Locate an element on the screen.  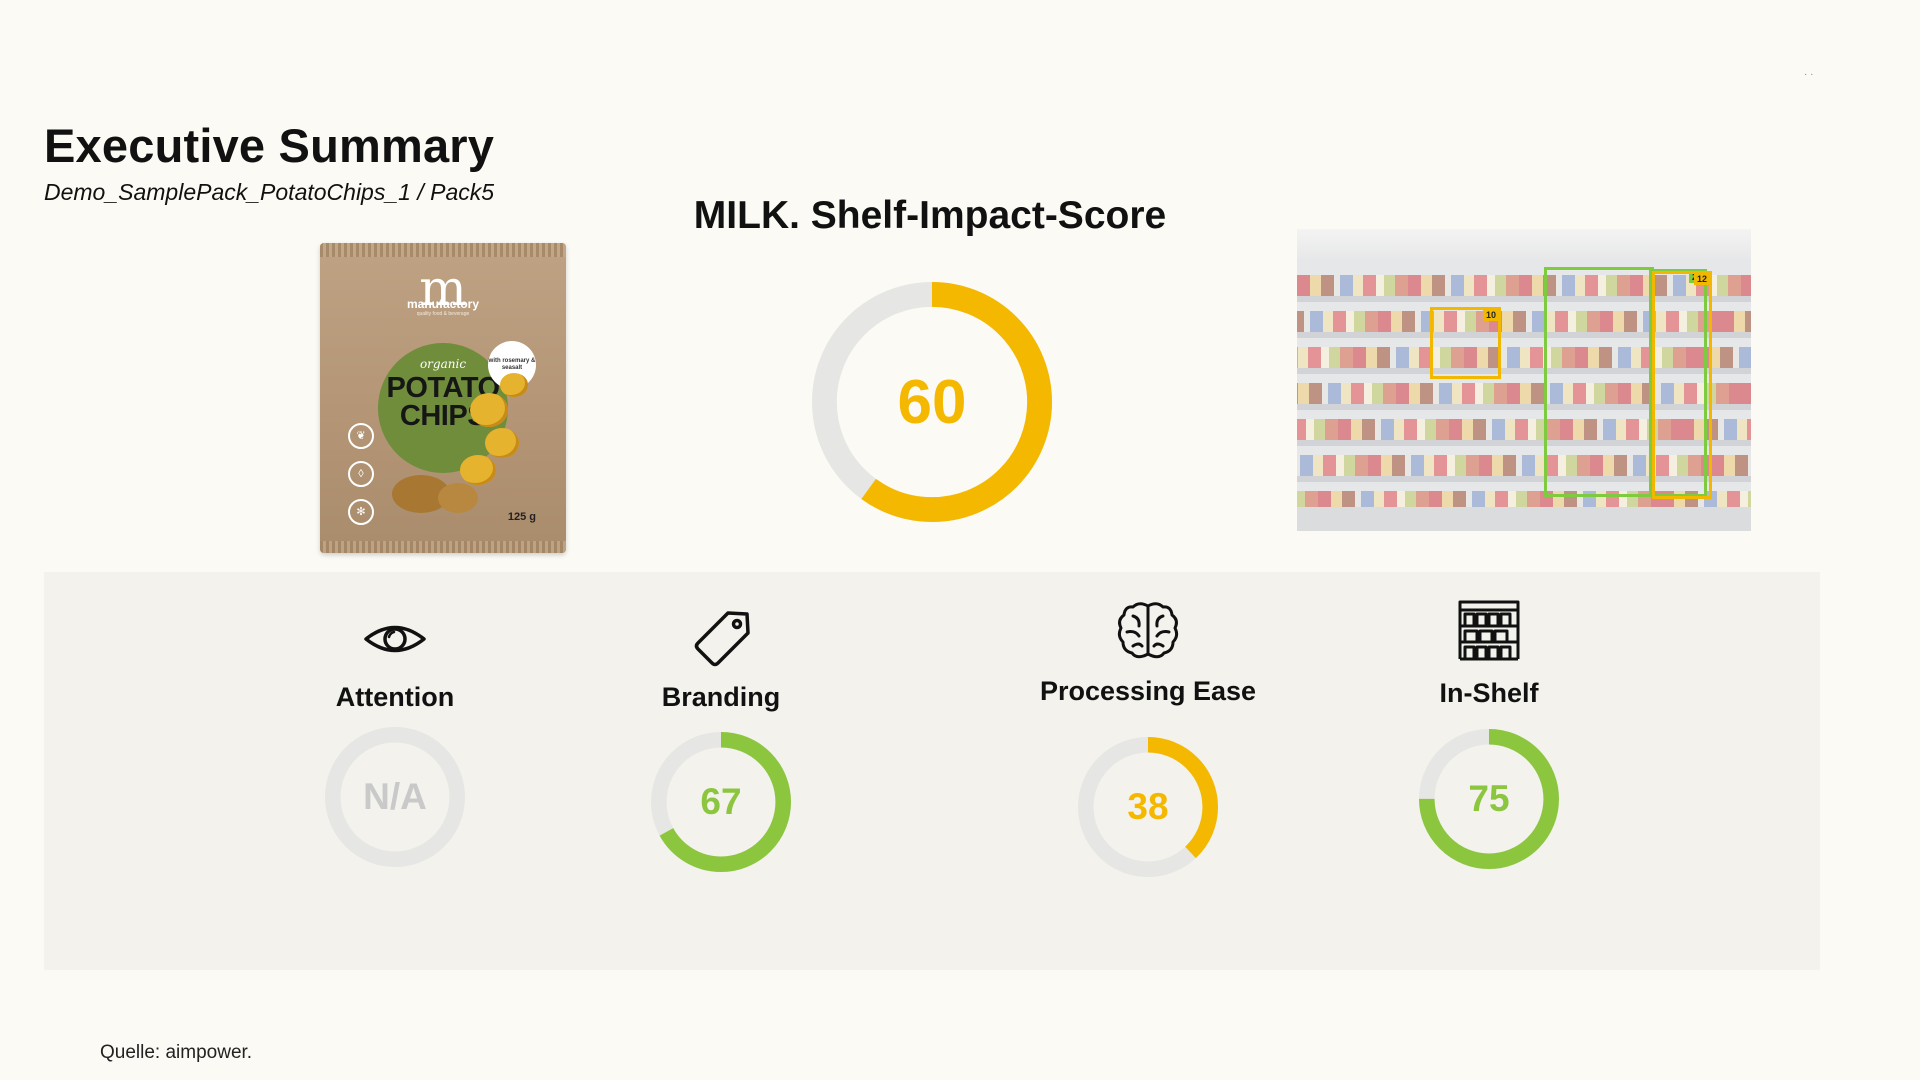
metric-label-branding: Branding is located at coordinates (721, 697).